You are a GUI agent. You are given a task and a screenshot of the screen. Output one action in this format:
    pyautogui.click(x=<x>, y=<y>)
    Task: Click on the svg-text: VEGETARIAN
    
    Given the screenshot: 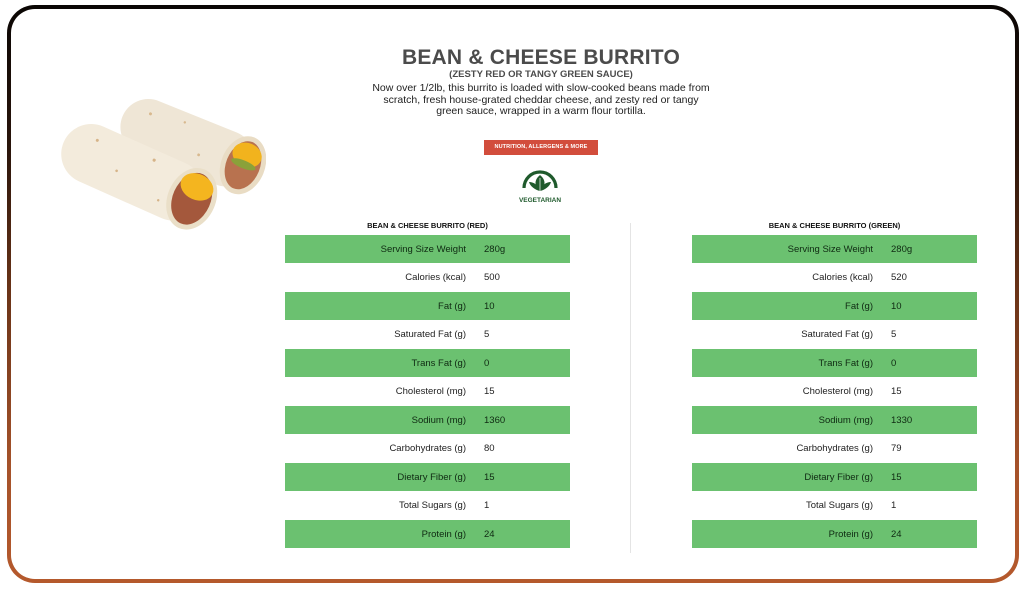 What is the action you would take?
    pyautogui.click(x=540, y=200)
    